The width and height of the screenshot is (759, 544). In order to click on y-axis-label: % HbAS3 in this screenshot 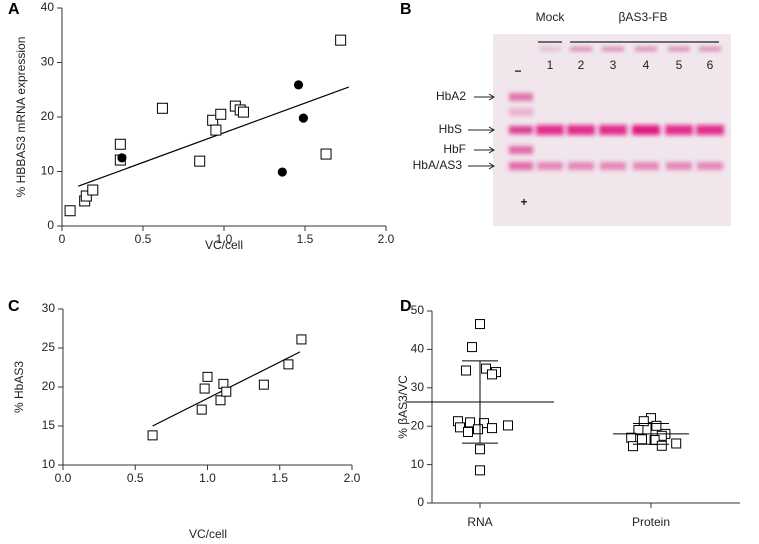, I will do `click(19, 387)`.